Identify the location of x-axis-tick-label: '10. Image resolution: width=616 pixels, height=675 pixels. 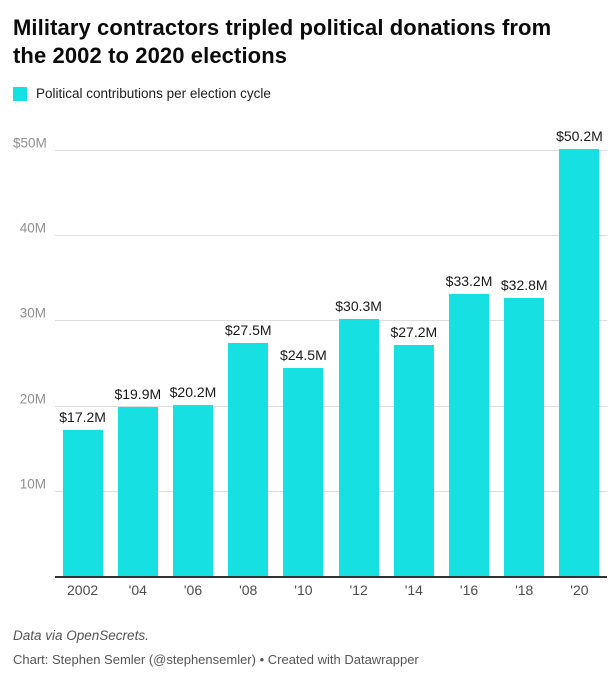
(303, 589).